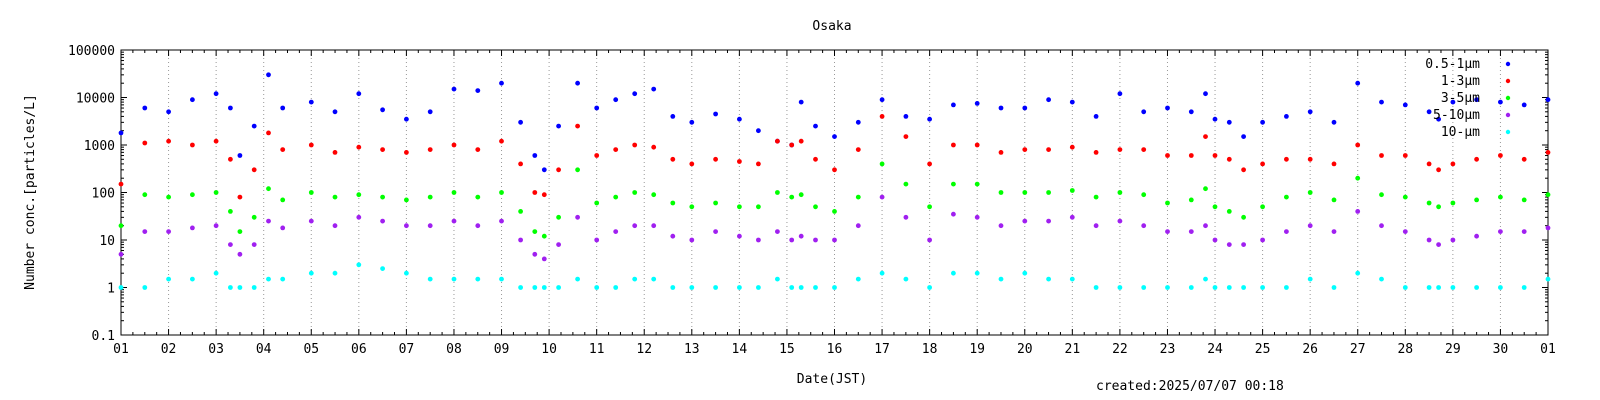 Image resolution: width=1600 pixels, height=400 pixels. What do you see at coordinates (1073, 349) in the screenshot?
I see `x-tick-label: 21` at bounding box center [1073, 349].